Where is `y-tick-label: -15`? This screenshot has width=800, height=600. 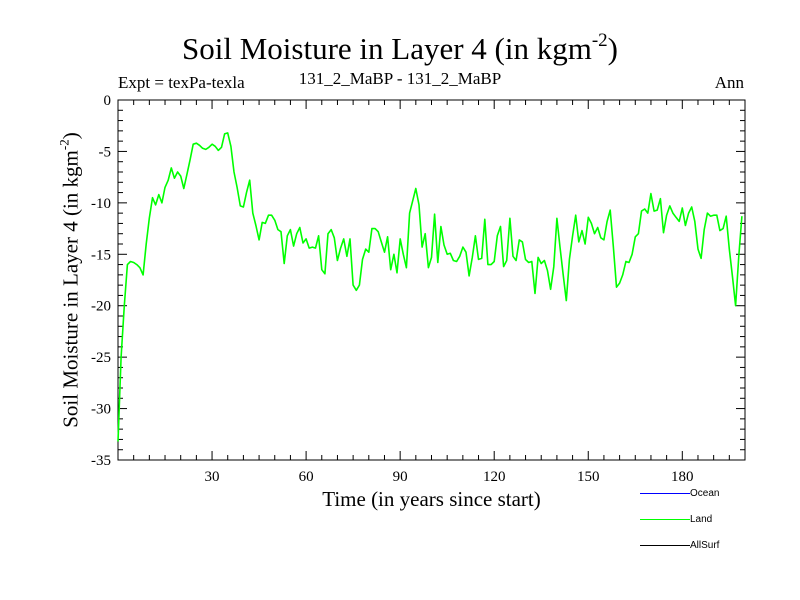
y-tick-label: -15 is located at coordinates (101, 255).